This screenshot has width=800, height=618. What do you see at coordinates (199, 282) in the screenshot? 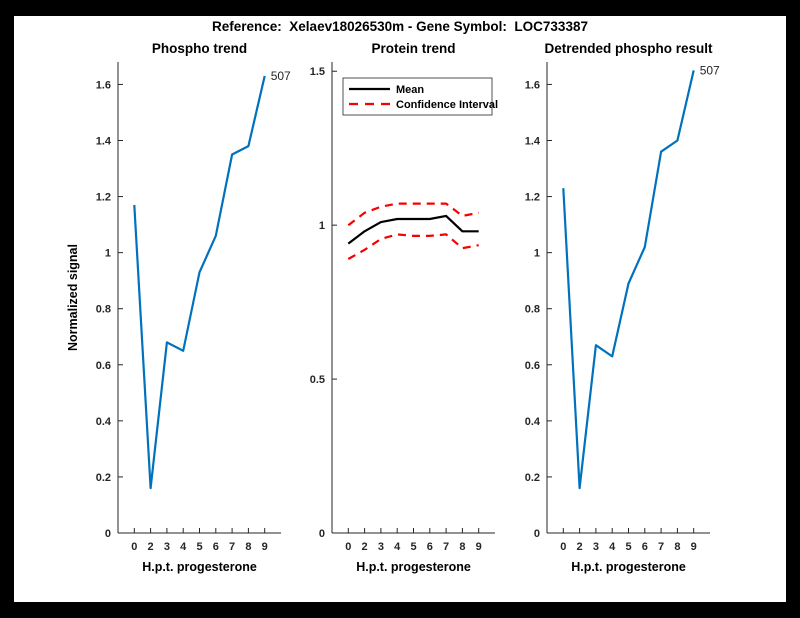
I see `series-line-phospho-signal` at bounding box center [199, 282].